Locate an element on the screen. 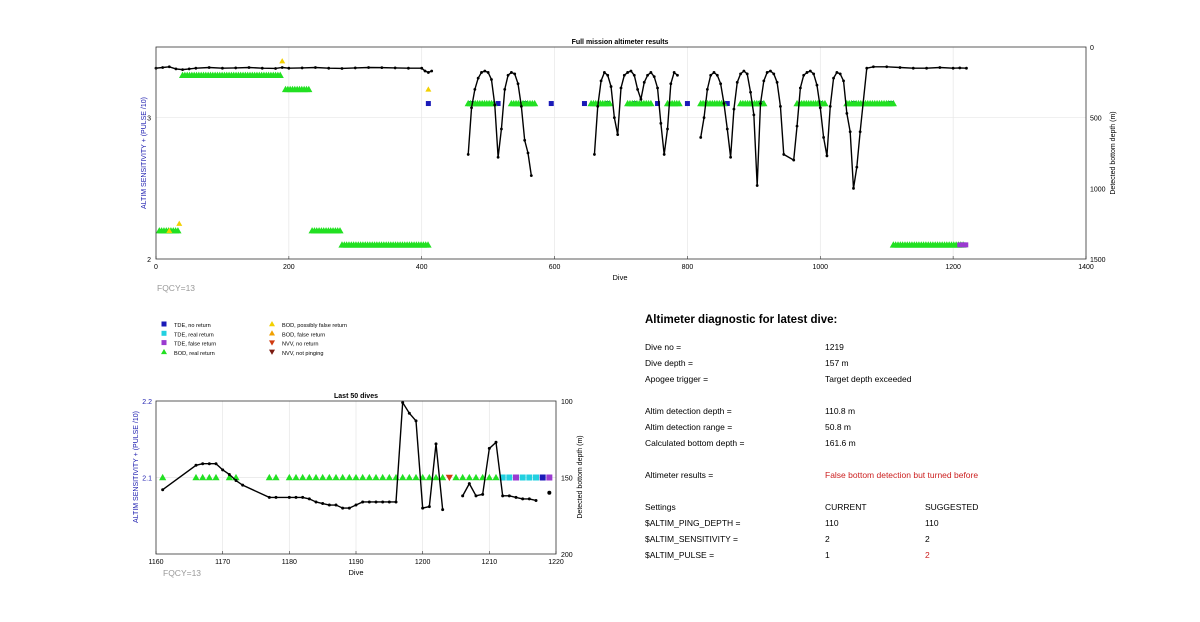 This screenshot has width=1200, height=622. results-label: Altimeter results = is located at coordinates (679, 475).